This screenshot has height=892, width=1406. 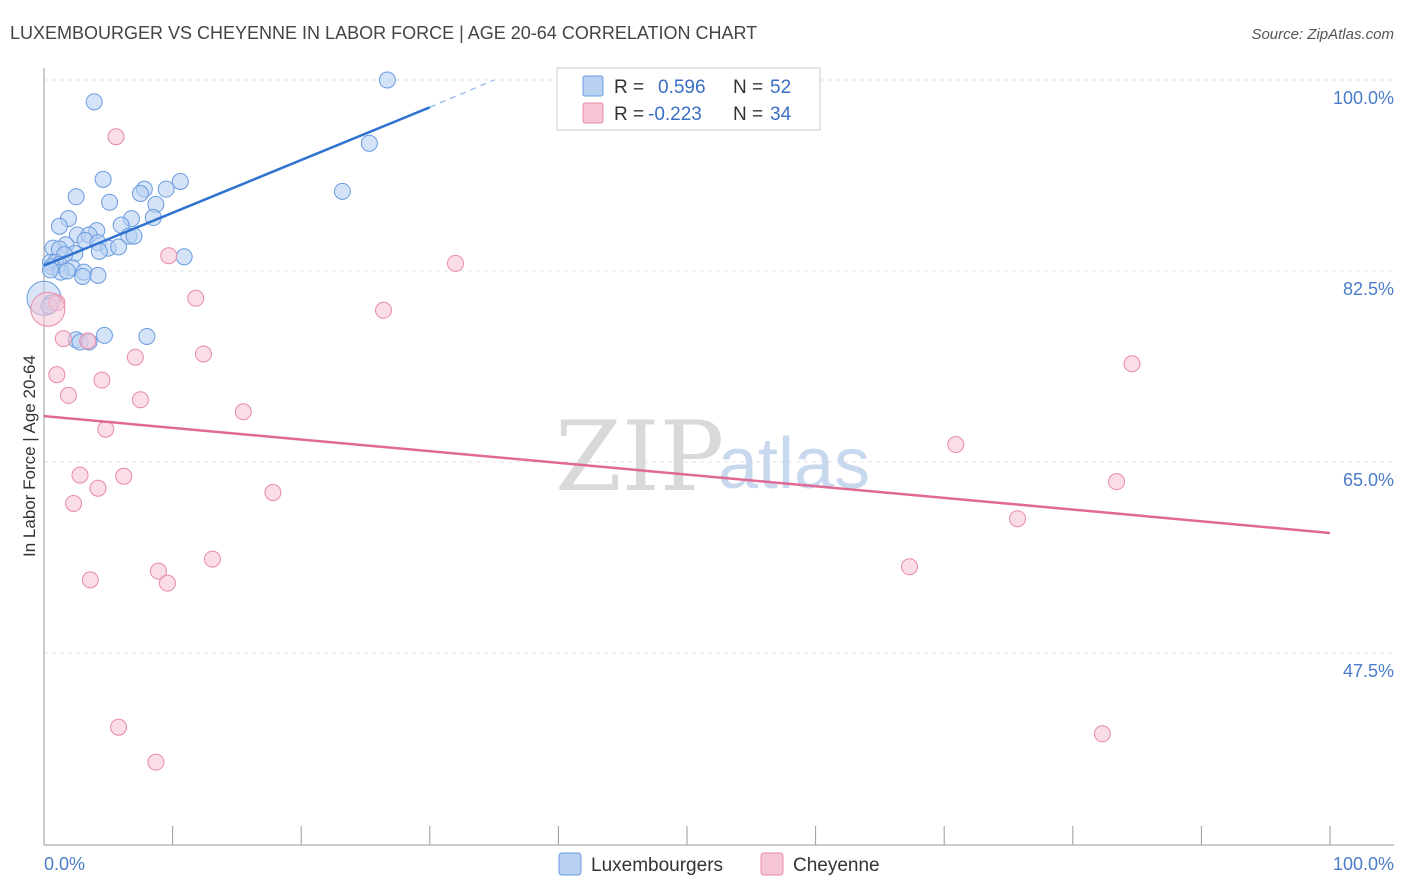 What do you see at coordinates (29, 456) in the screenshot?
I see `y-axis-label: In Labor Force | Age 20-64` at bounding box center [29, 456].